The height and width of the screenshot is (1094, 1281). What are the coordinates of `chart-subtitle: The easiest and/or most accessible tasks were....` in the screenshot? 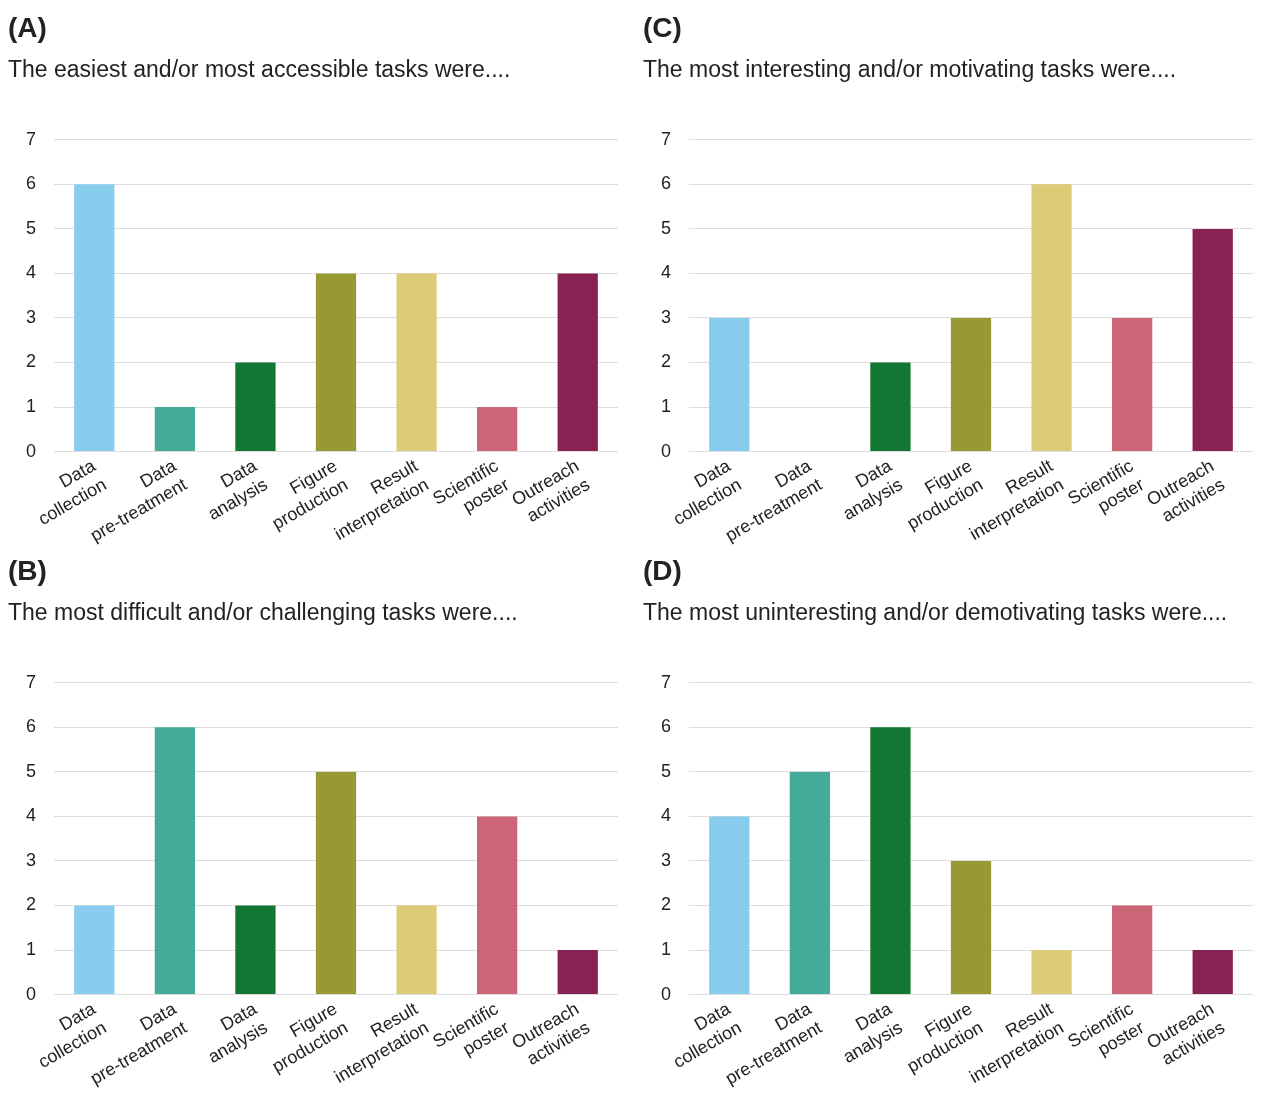 It's located at (260, 69).